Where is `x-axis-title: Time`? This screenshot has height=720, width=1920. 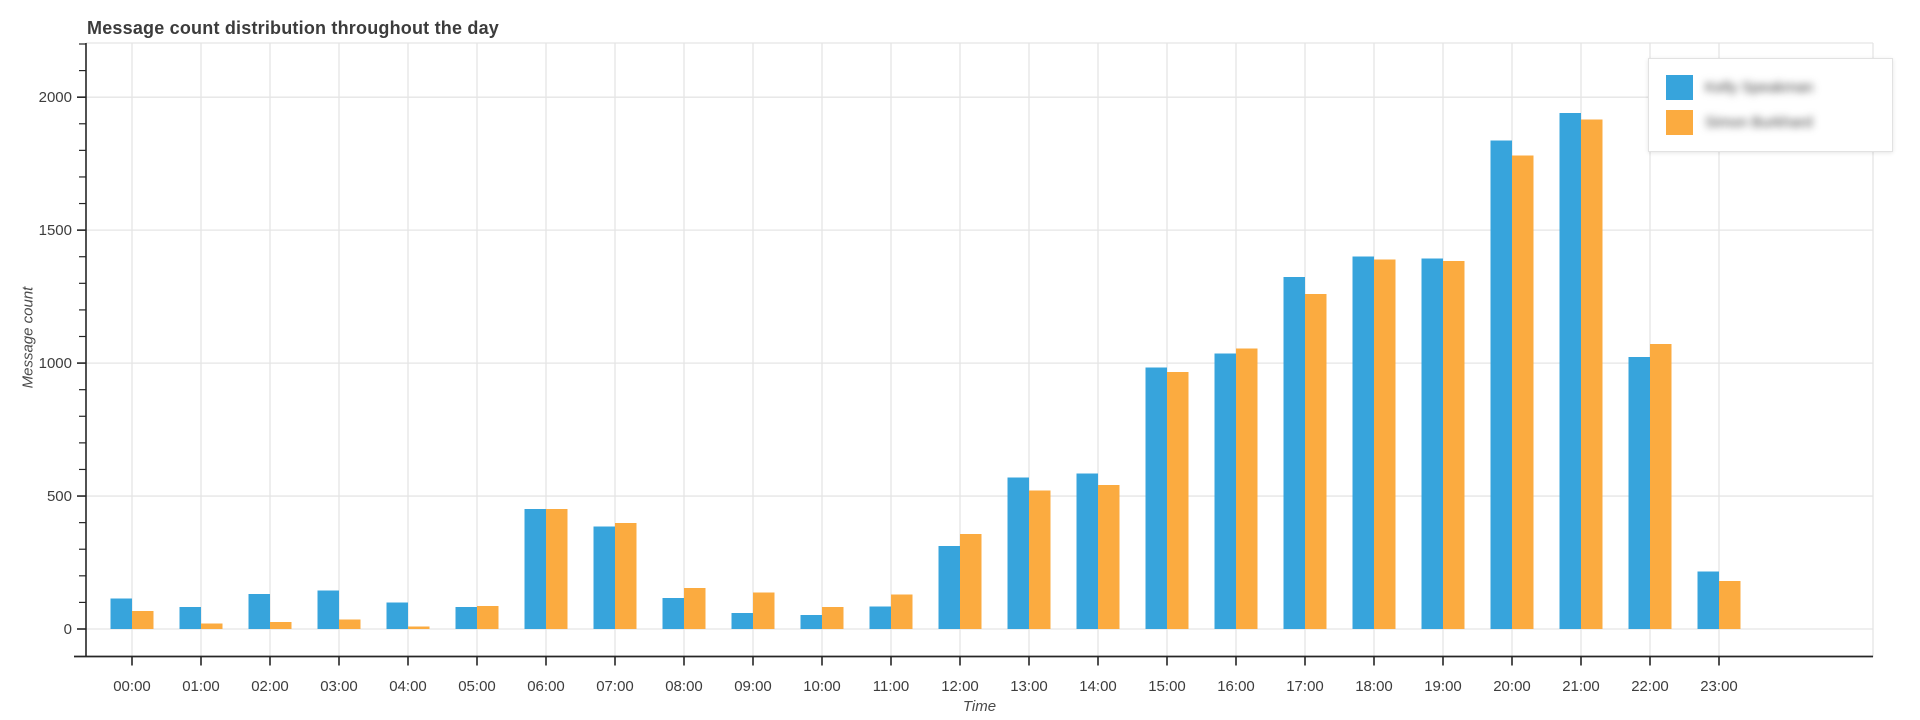 x-axis-title: Time is located at coordinates (979, 706).